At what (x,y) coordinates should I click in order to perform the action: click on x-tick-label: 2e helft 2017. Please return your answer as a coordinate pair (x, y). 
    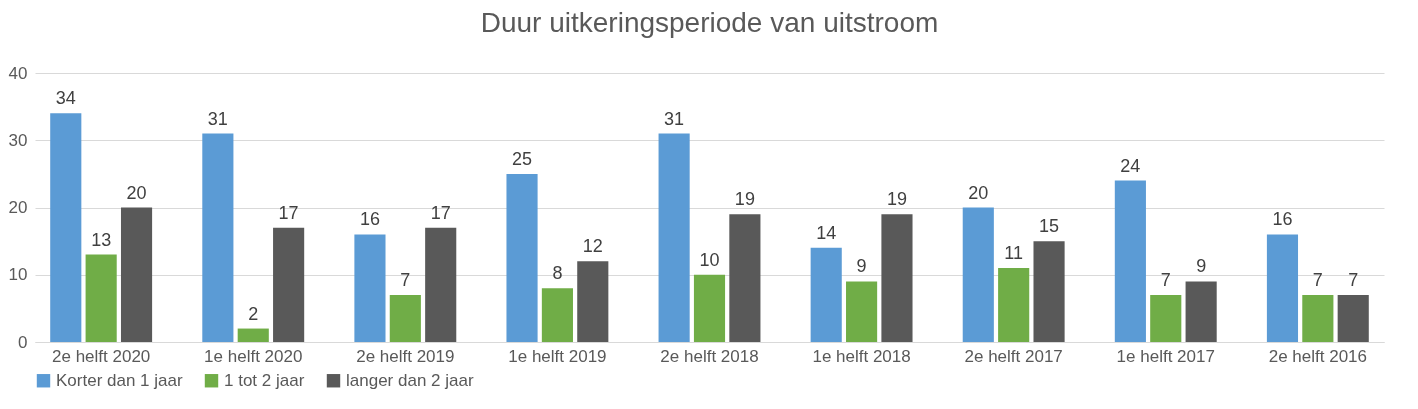
    Looking at the image, I should click on (1013, 356).